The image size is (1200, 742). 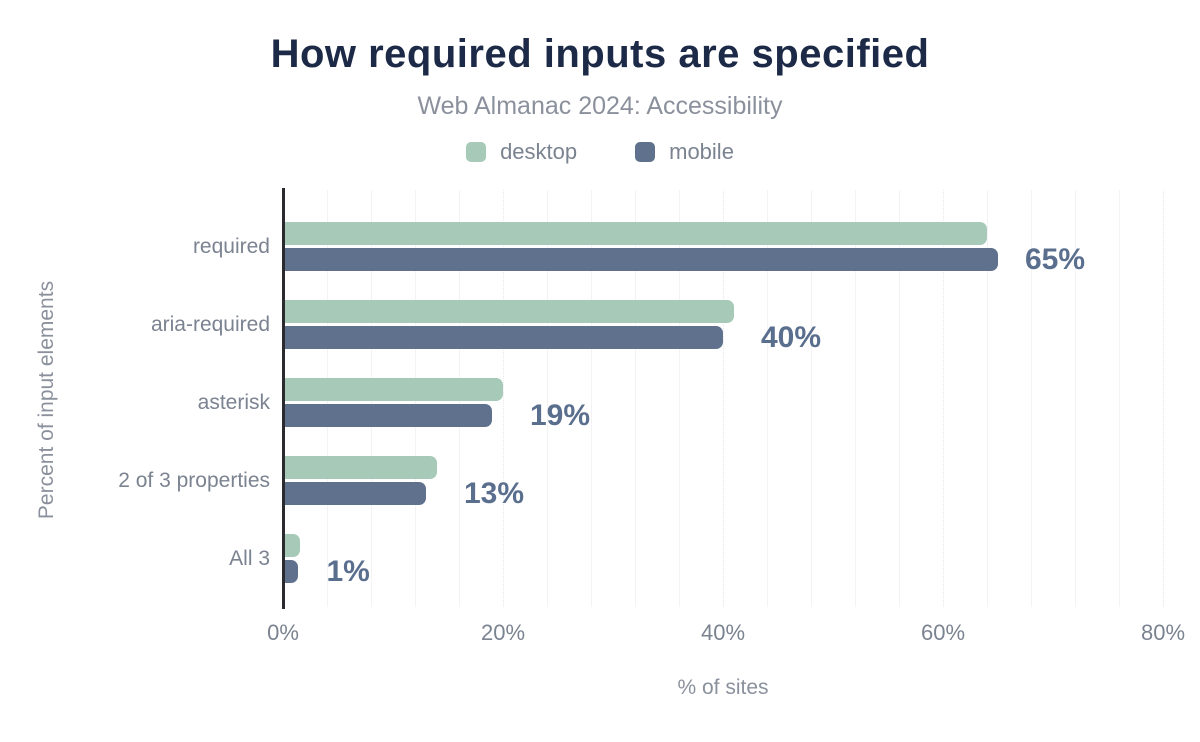 I want to click on legend-label: mobile, so click(x=701, y=151).